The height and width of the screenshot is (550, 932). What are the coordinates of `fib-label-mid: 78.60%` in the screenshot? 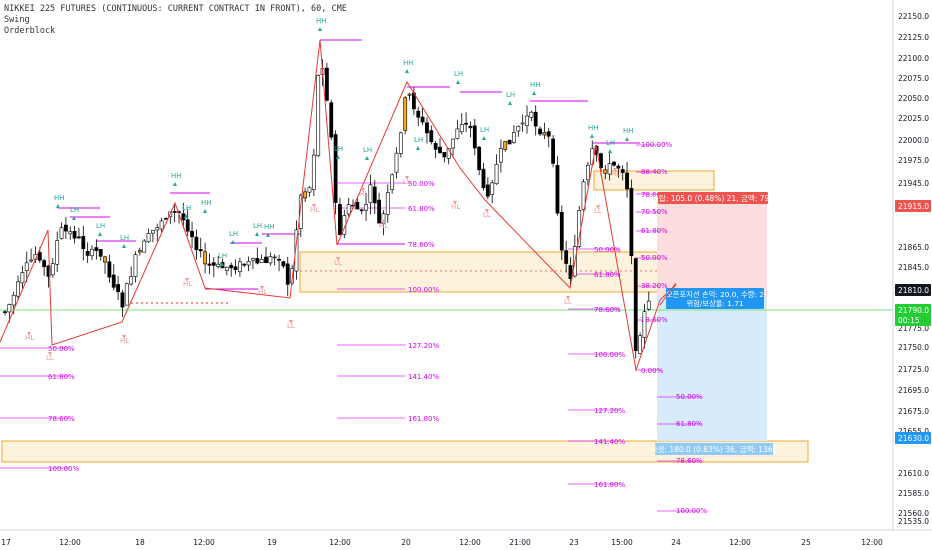 It's located at (421, 245).